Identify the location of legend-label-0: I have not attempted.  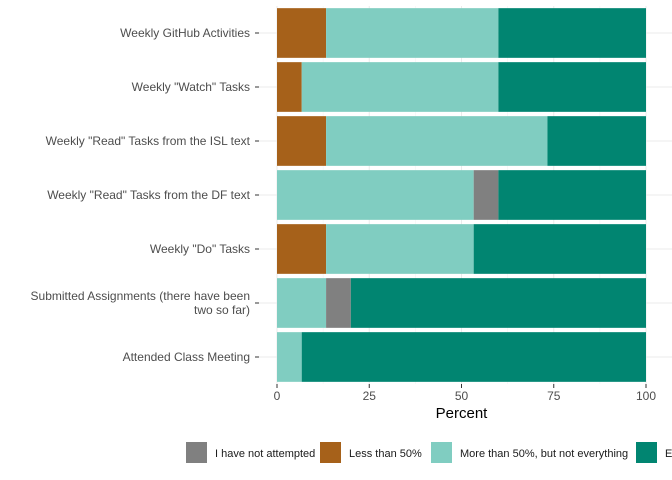
(265, 454).